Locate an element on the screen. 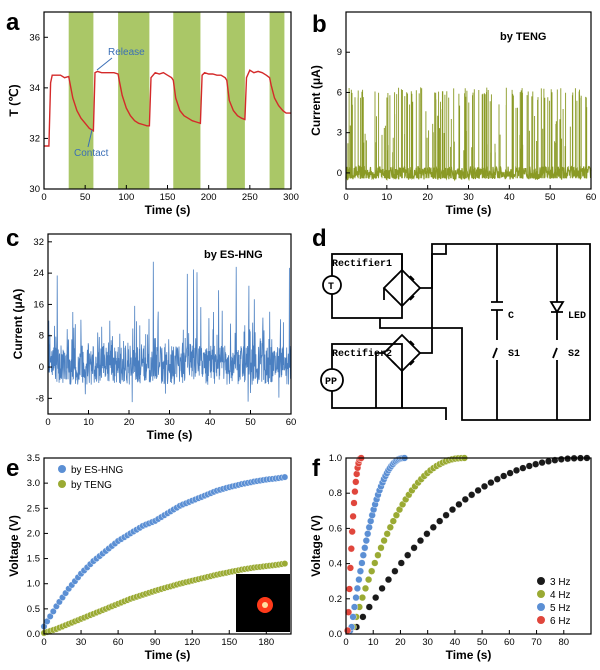 The width and height of the screenshot is (600, 670). y-tick-label: 24 is located at coordinates (38, 273).